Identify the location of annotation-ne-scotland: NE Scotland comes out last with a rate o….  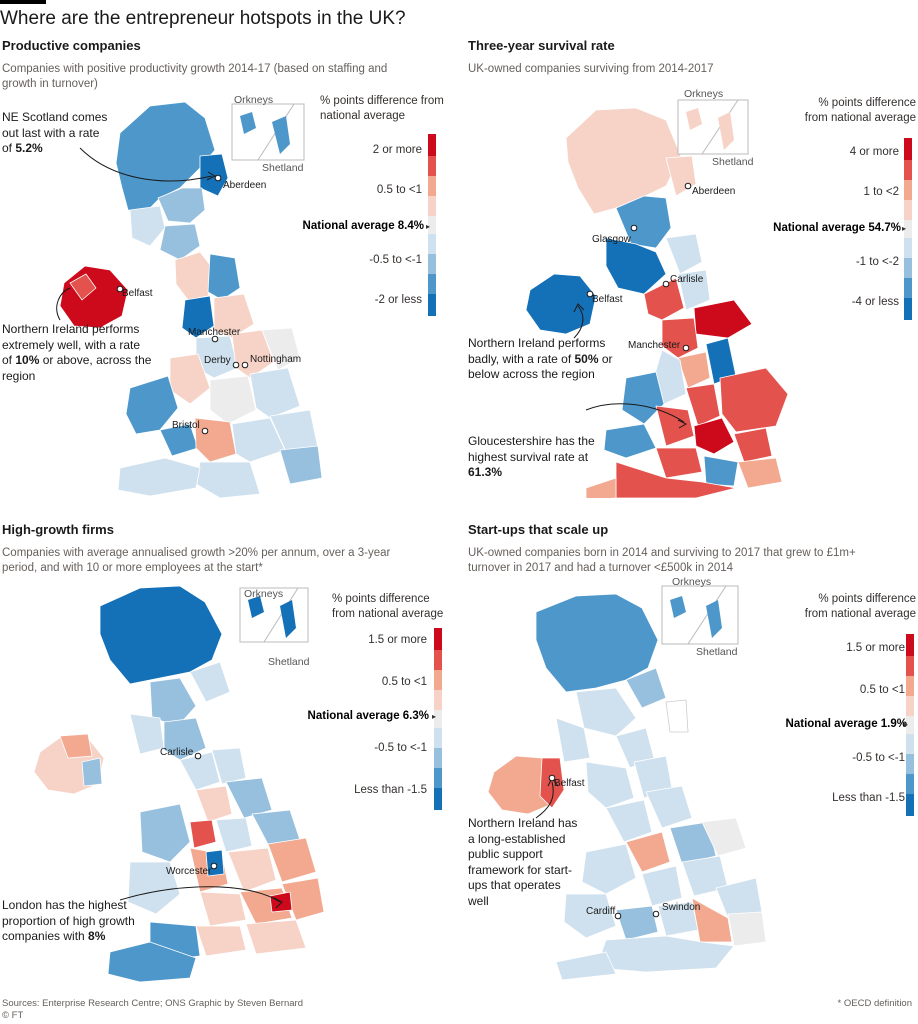
(55, 132).